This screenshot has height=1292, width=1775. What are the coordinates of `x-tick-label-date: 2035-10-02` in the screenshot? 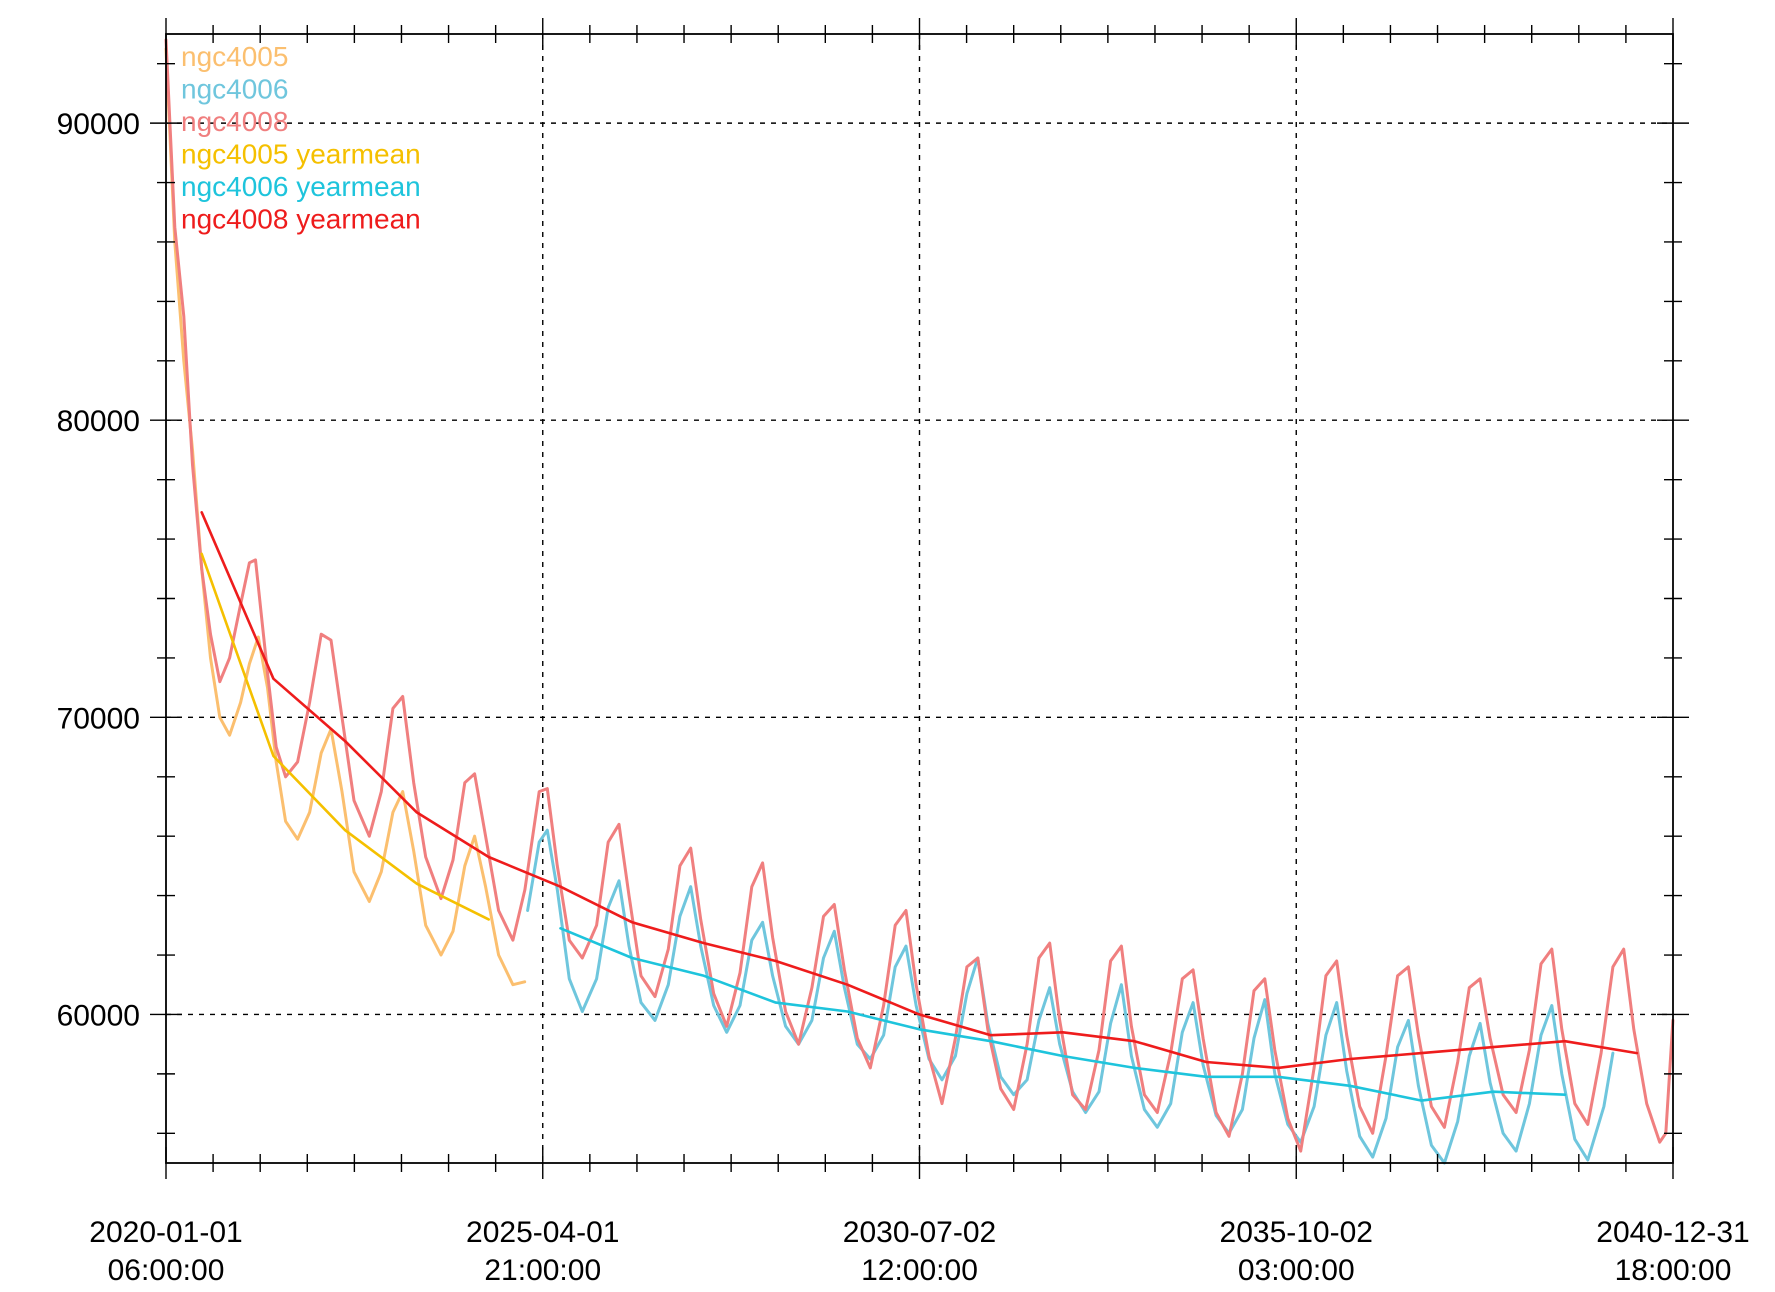 It's located at (1296, 1232).